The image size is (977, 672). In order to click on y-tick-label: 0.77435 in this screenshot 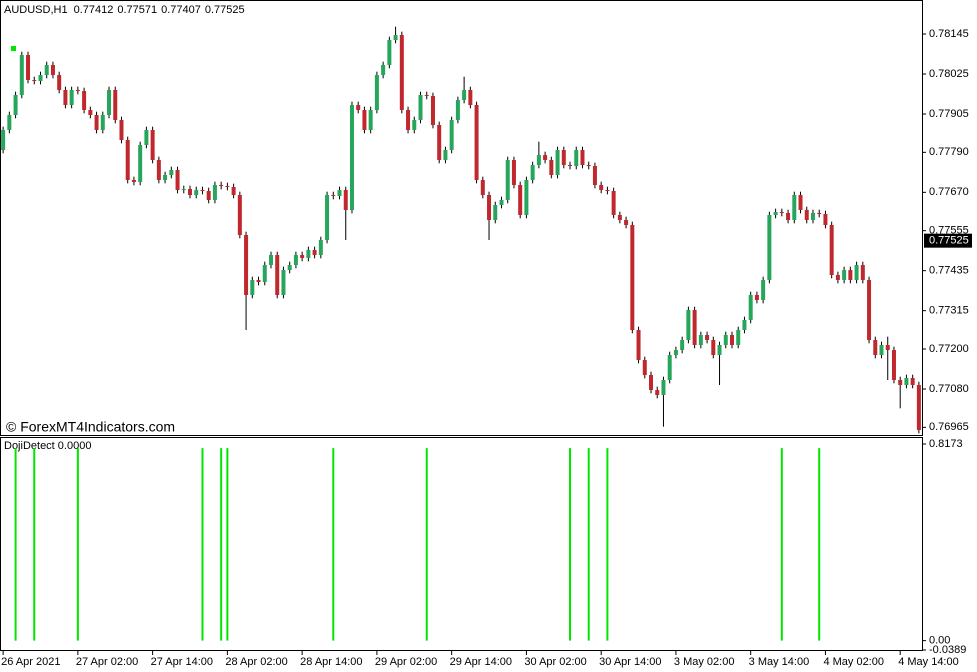, I will do `click(949, 271)`.